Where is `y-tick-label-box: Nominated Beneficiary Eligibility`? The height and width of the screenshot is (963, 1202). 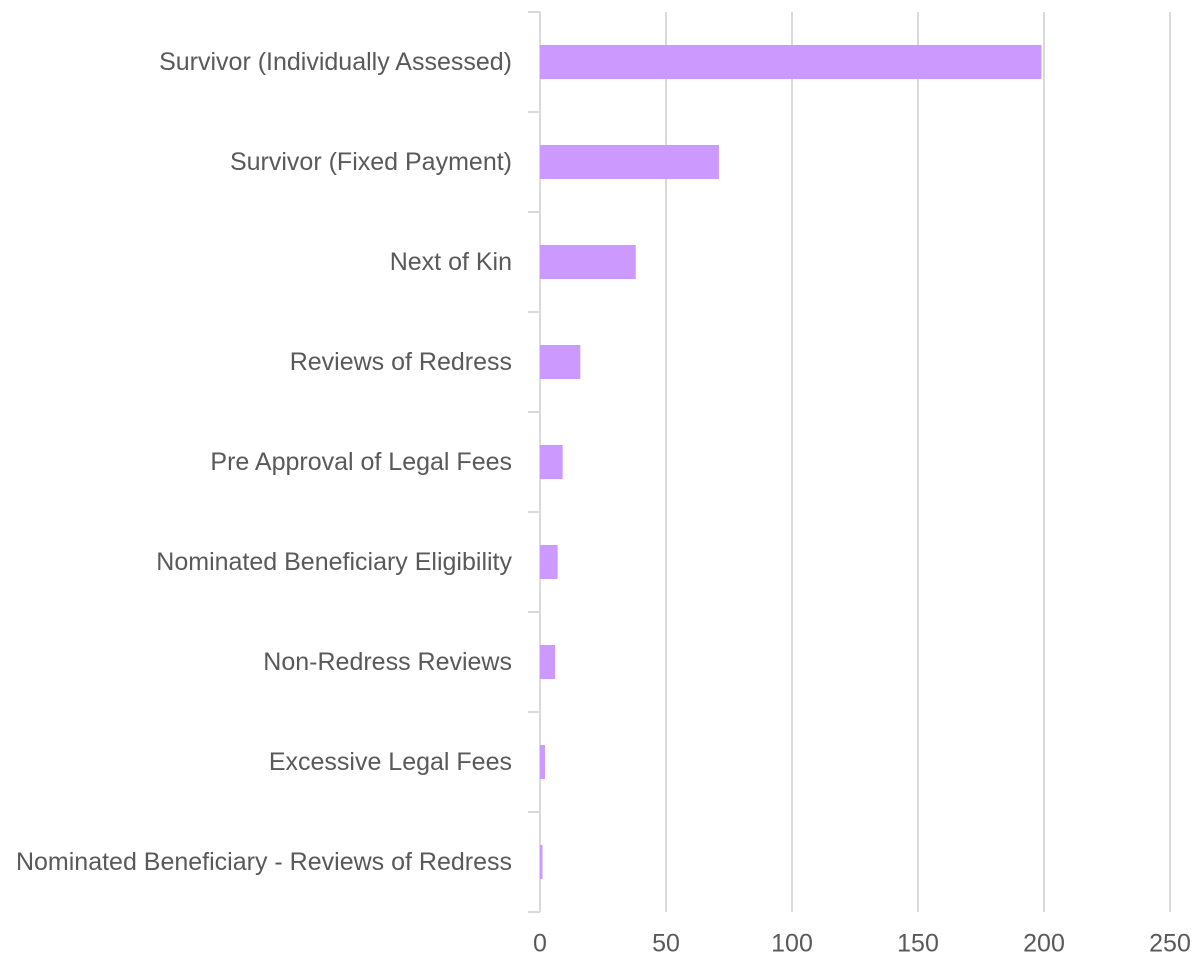
y-tick-label-box: Nominated Beneficiary Eligibility is located at coordinates (257, 562).